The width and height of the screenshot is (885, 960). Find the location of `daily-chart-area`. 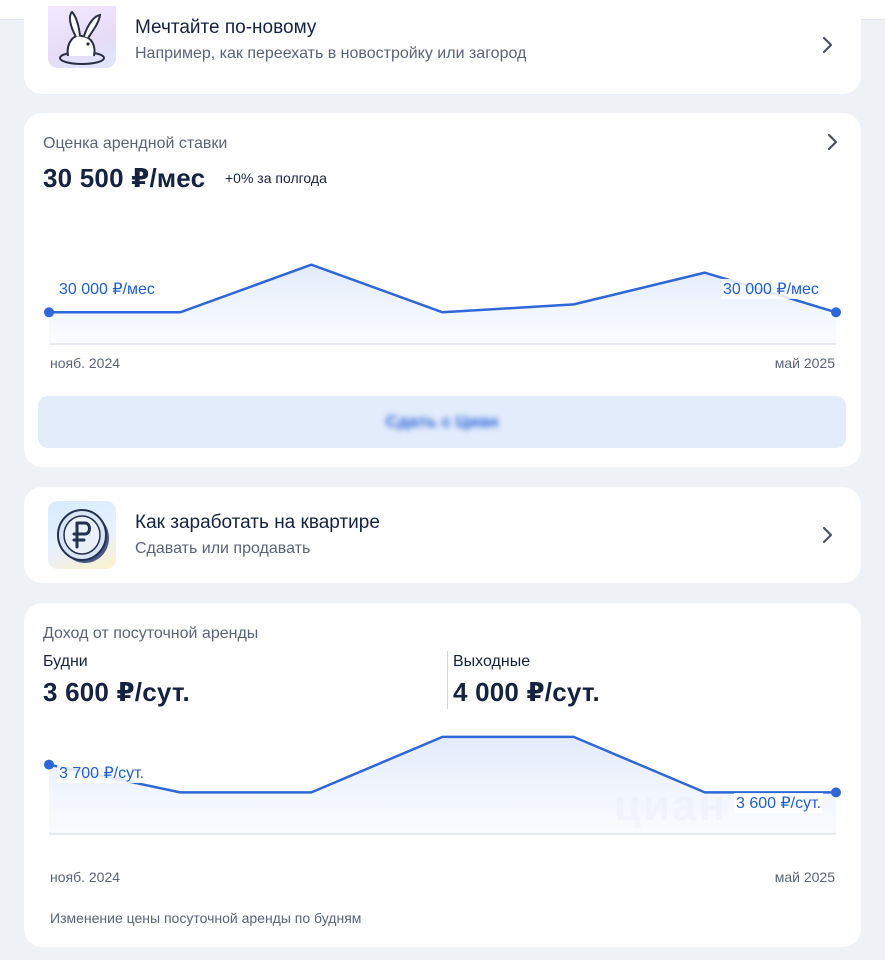

daily-chart-area is located at coordinates (442, 785).